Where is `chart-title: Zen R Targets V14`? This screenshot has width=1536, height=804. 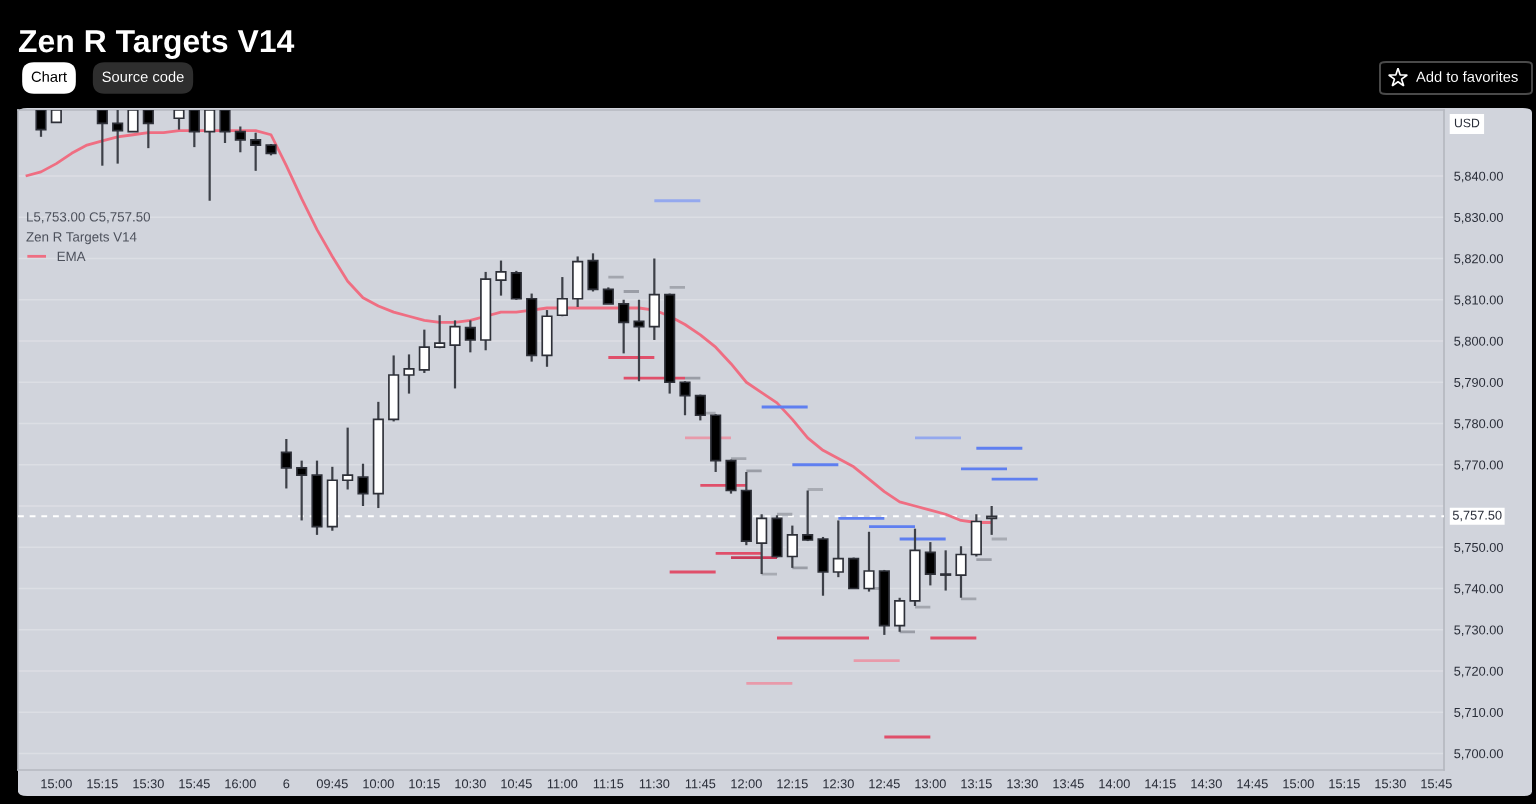
chart-title: Zen R Targets V14 is located at coordinates (156, 44).